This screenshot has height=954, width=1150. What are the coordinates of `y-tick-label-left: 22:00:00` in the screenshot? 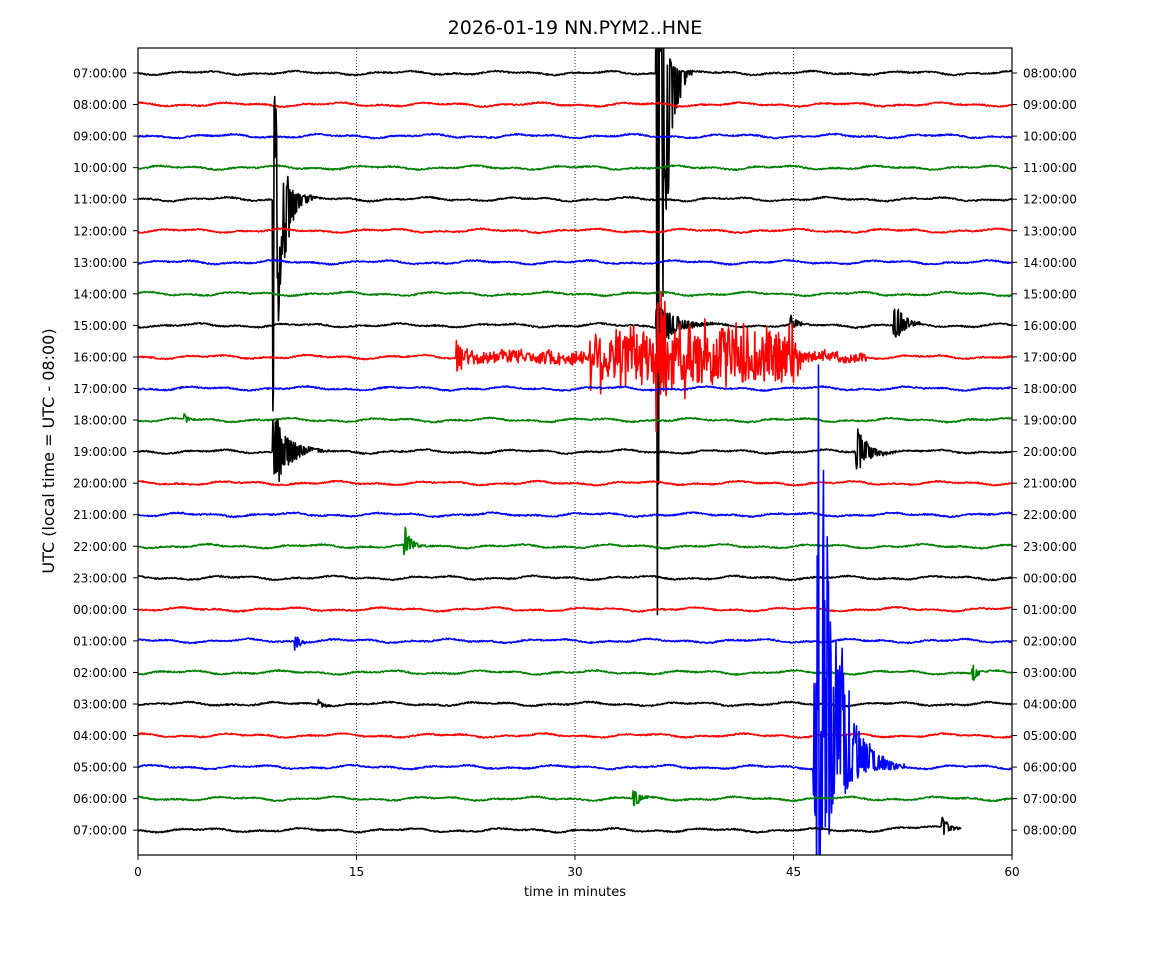 It's located at (100, 547).